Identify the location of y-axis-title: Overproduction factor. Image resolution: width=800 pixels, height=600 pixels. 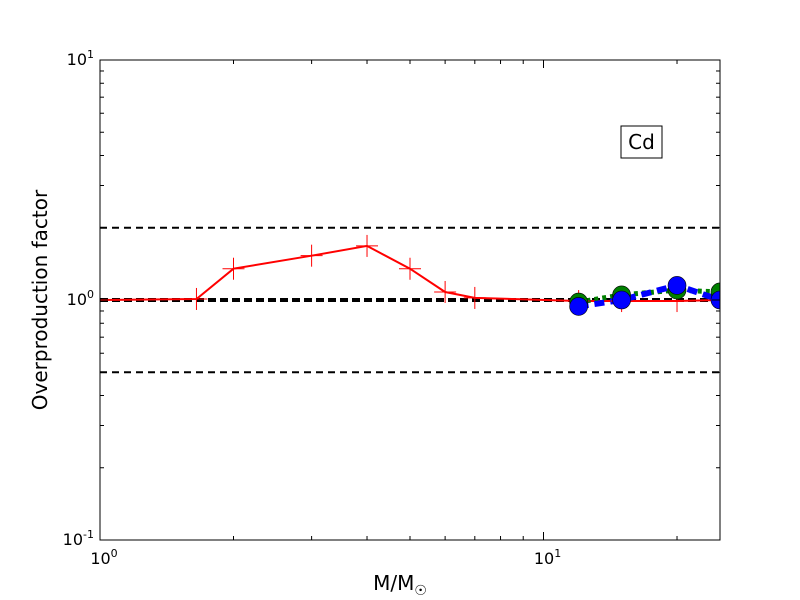
(40, 299).